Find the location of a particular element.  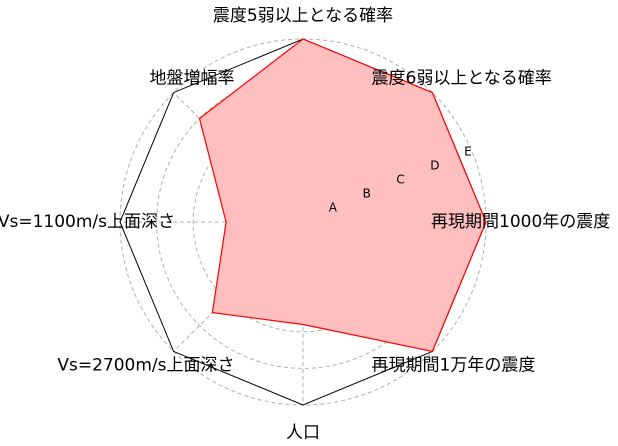

level-label-d: D is located at coordinates (434, 166).